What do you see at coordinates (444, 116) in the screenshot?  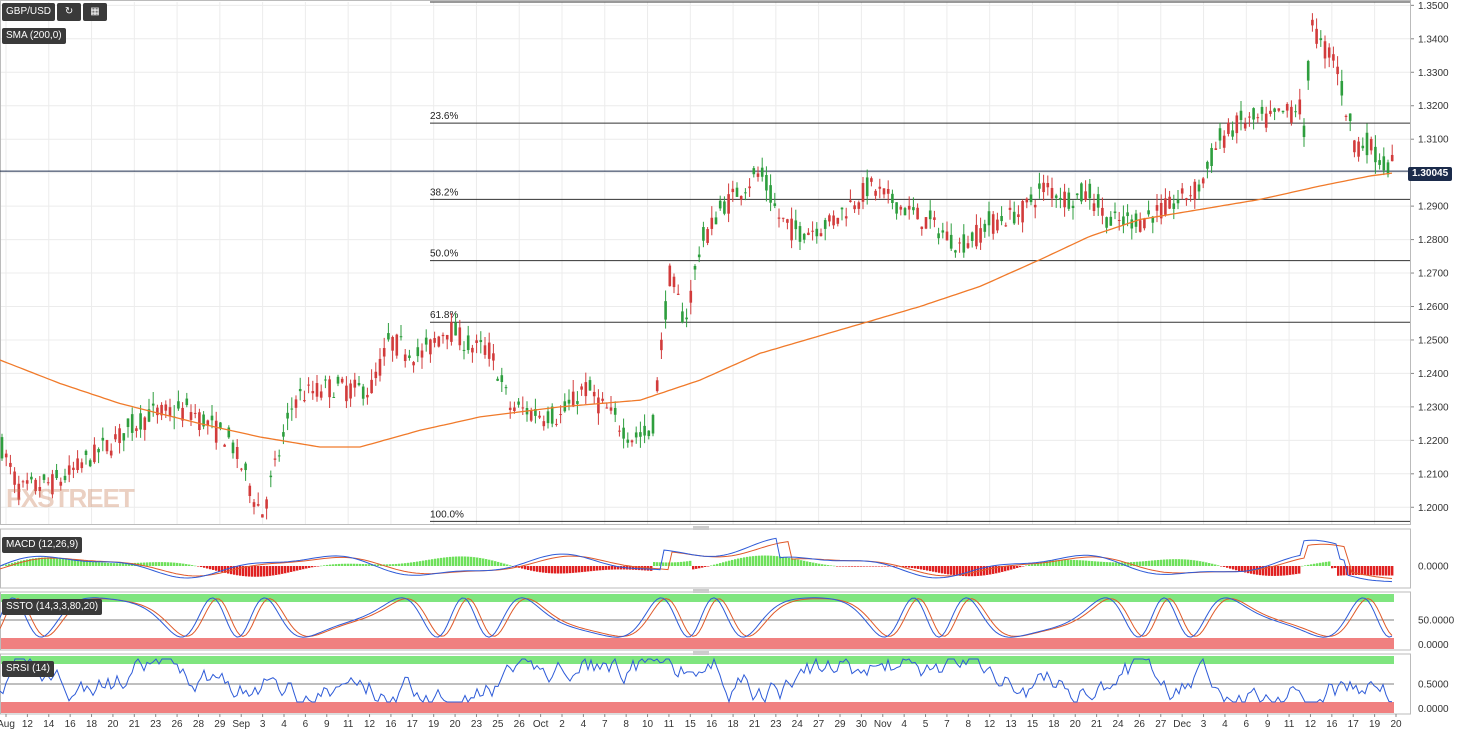 I see `fib-level-label: 23.6%` at bounding box center [444, 116].